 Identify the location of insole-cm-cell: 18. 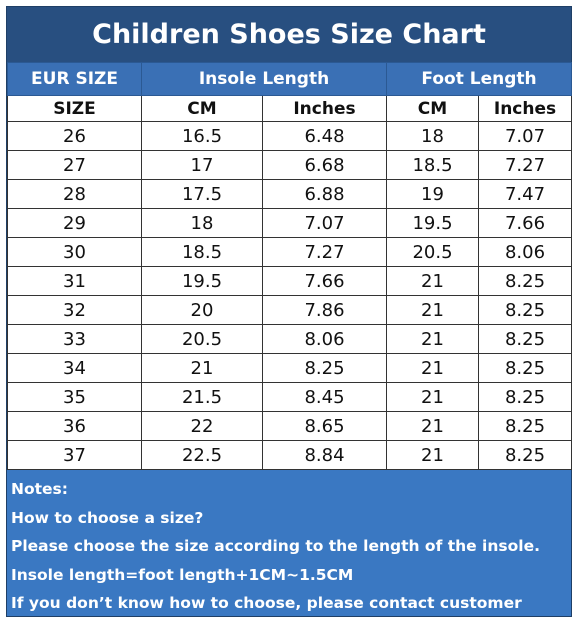
(202, 223).